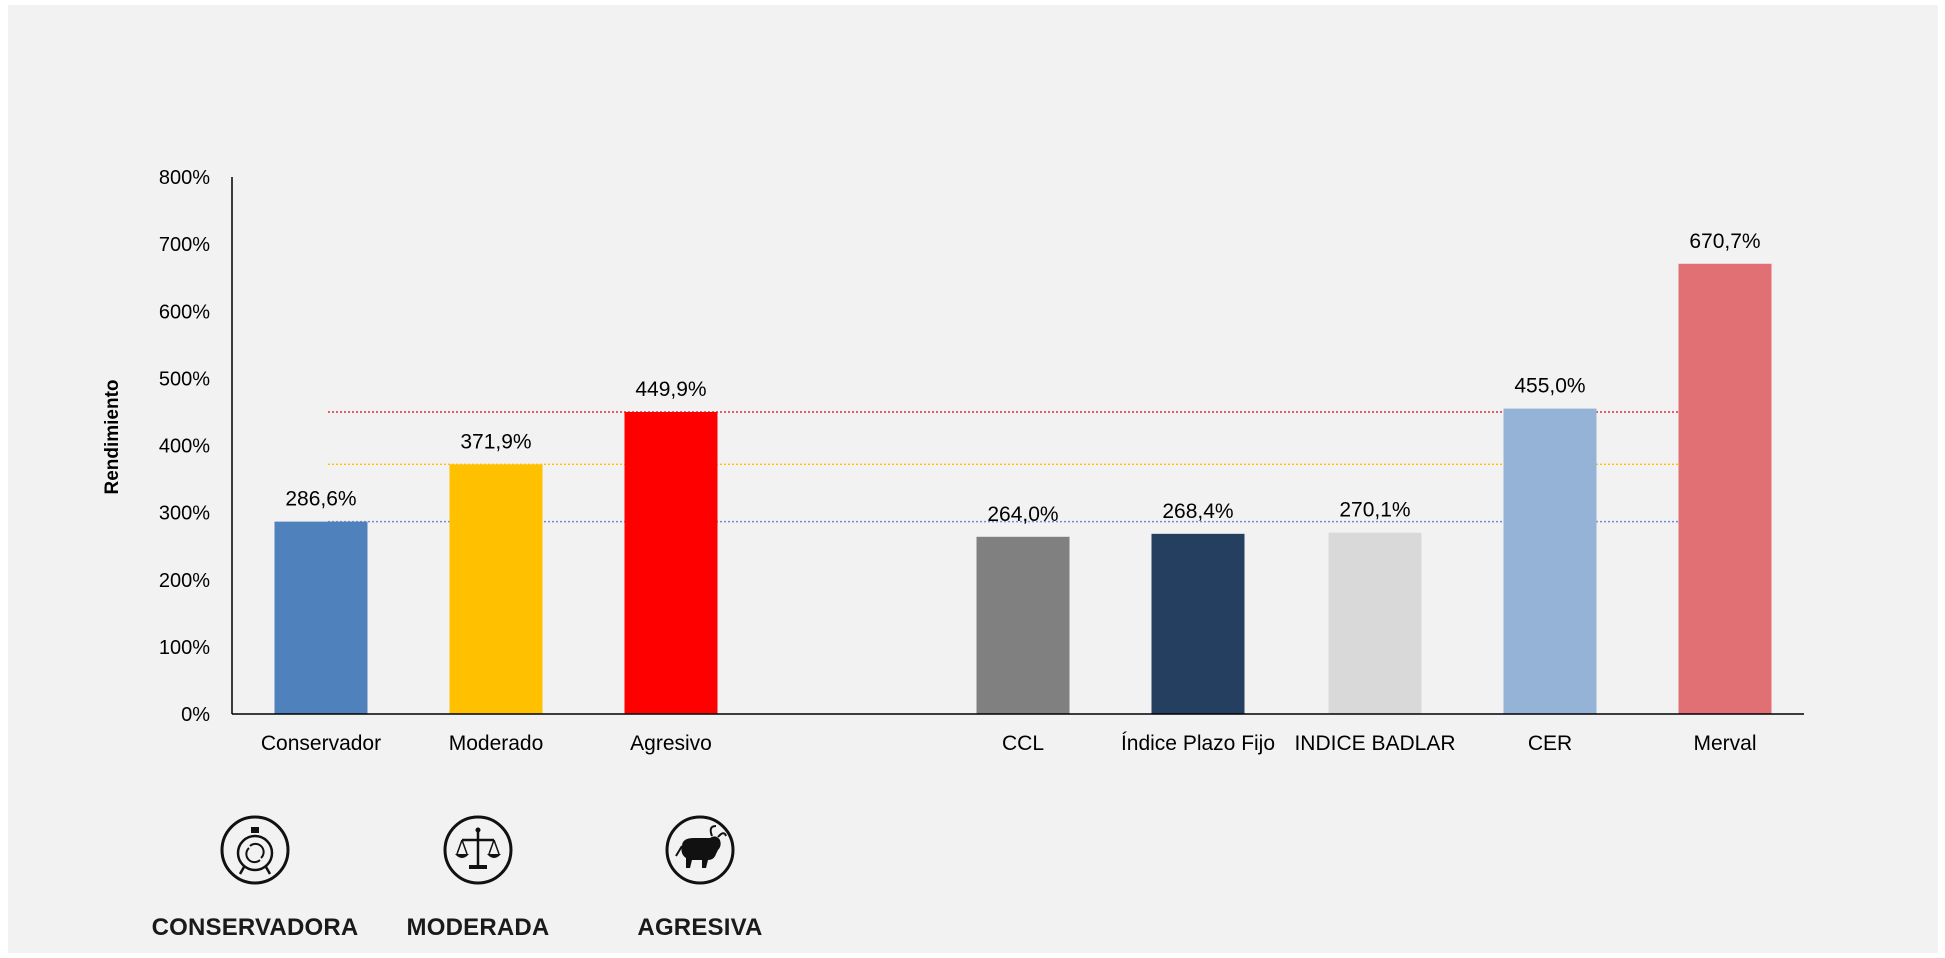  What do you see at coordinates (1022, 514) in the screenshot?
I see `data-label: 264,0%` at bounding box center [1022, 514].